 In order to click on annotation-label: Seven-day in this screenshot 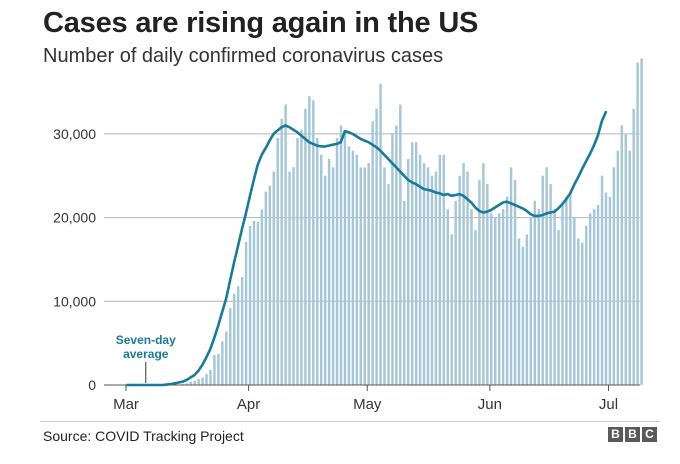, I will do `click(146, 340)`.